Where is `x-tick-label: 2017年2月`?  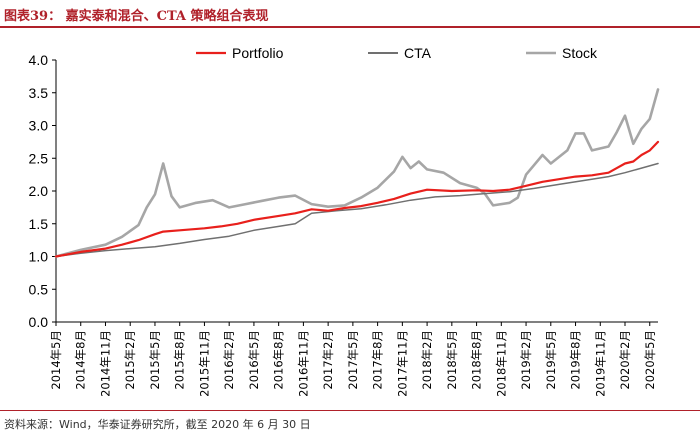 x-tick-label: 2017年2月 is located at coordinates (328, 360).